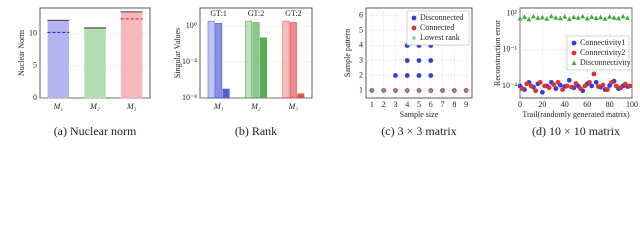 This screenshot has height=240, width=640. Describe the element at coordinates (418, 131) in the screenshot. I see `caption: (c) 3 × 3 matrix` at that location.